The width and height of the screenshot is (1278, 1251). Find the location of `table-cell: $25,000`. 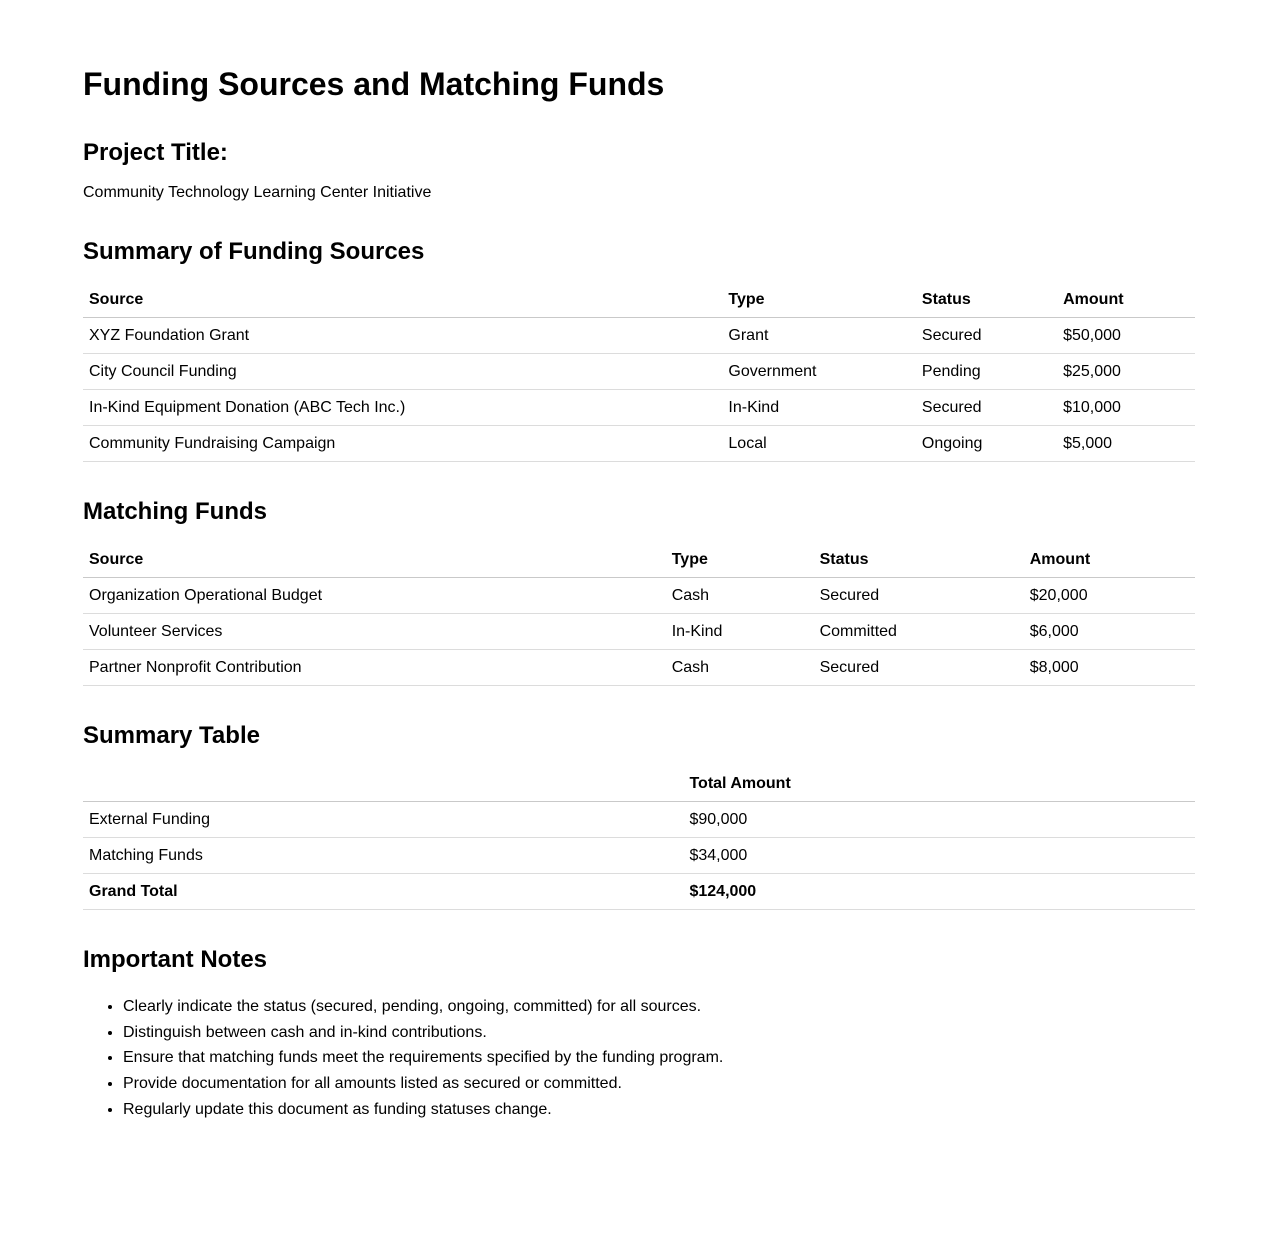

table-cell: $25,000 is located at coordinates (1126, 371).